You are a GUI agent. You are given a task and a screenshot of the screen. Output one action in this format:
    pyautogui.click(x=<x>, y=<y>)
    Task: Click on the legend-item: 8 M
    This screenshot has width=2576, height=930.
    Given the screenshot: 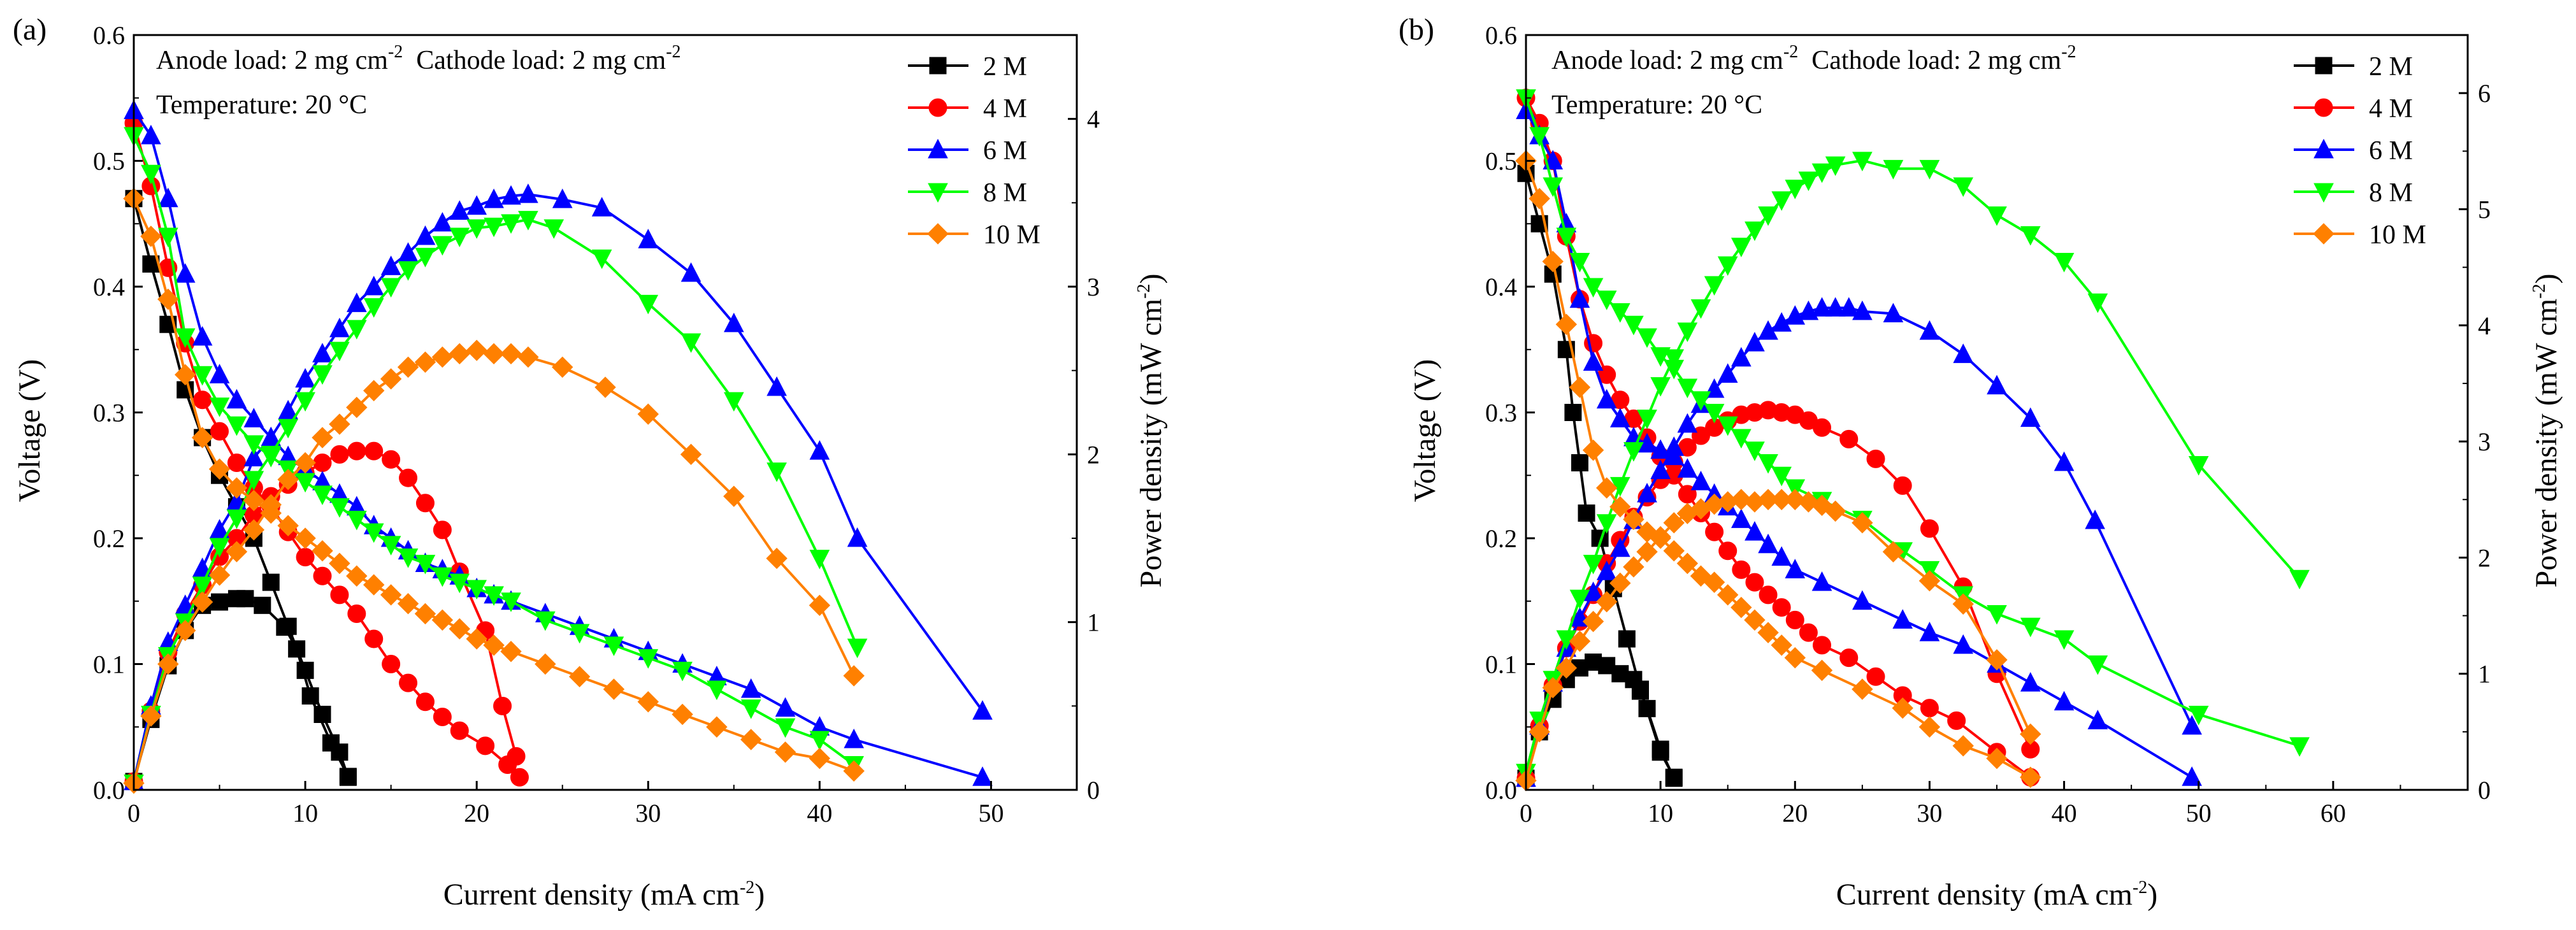 What is the action you would take?
    pyautogui.click(x=2353, y=193)
    